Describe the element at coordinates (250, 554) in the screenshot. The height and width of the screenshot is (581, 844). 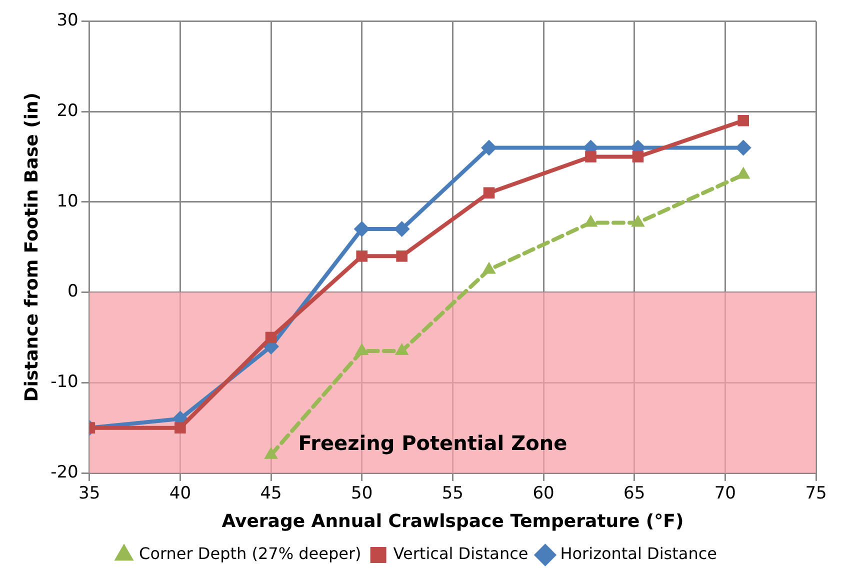
I see `legend-label: Corner Depth (27% deeper)` at that location.